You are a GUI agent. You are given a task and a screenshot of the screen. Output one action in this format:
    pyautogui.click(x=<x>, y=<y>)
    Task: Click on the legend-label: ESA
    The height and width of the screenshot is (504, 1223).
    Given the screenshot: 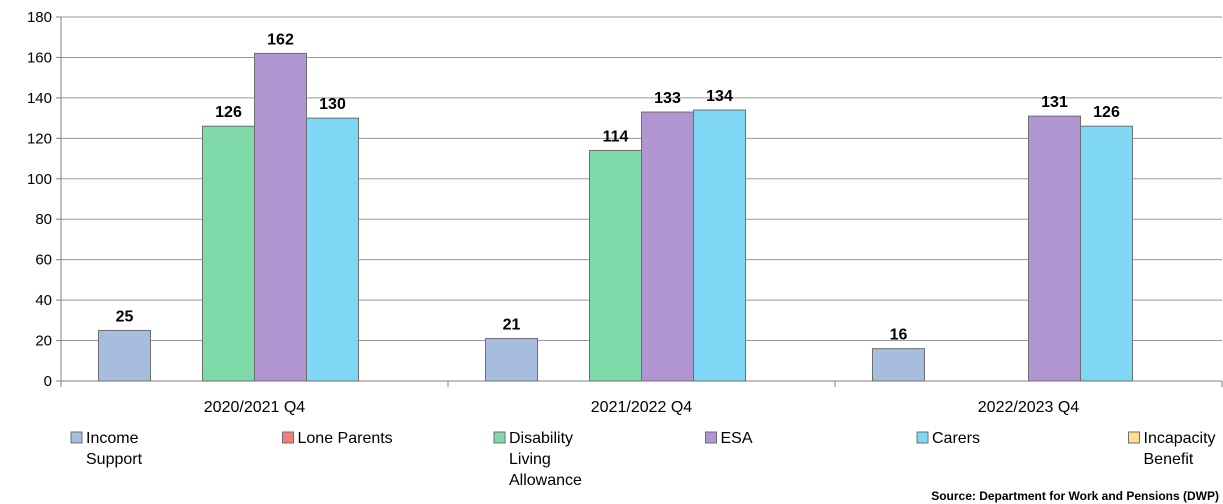 What is the action you would take?
    pyautogui.click(x=737, y=438)
    